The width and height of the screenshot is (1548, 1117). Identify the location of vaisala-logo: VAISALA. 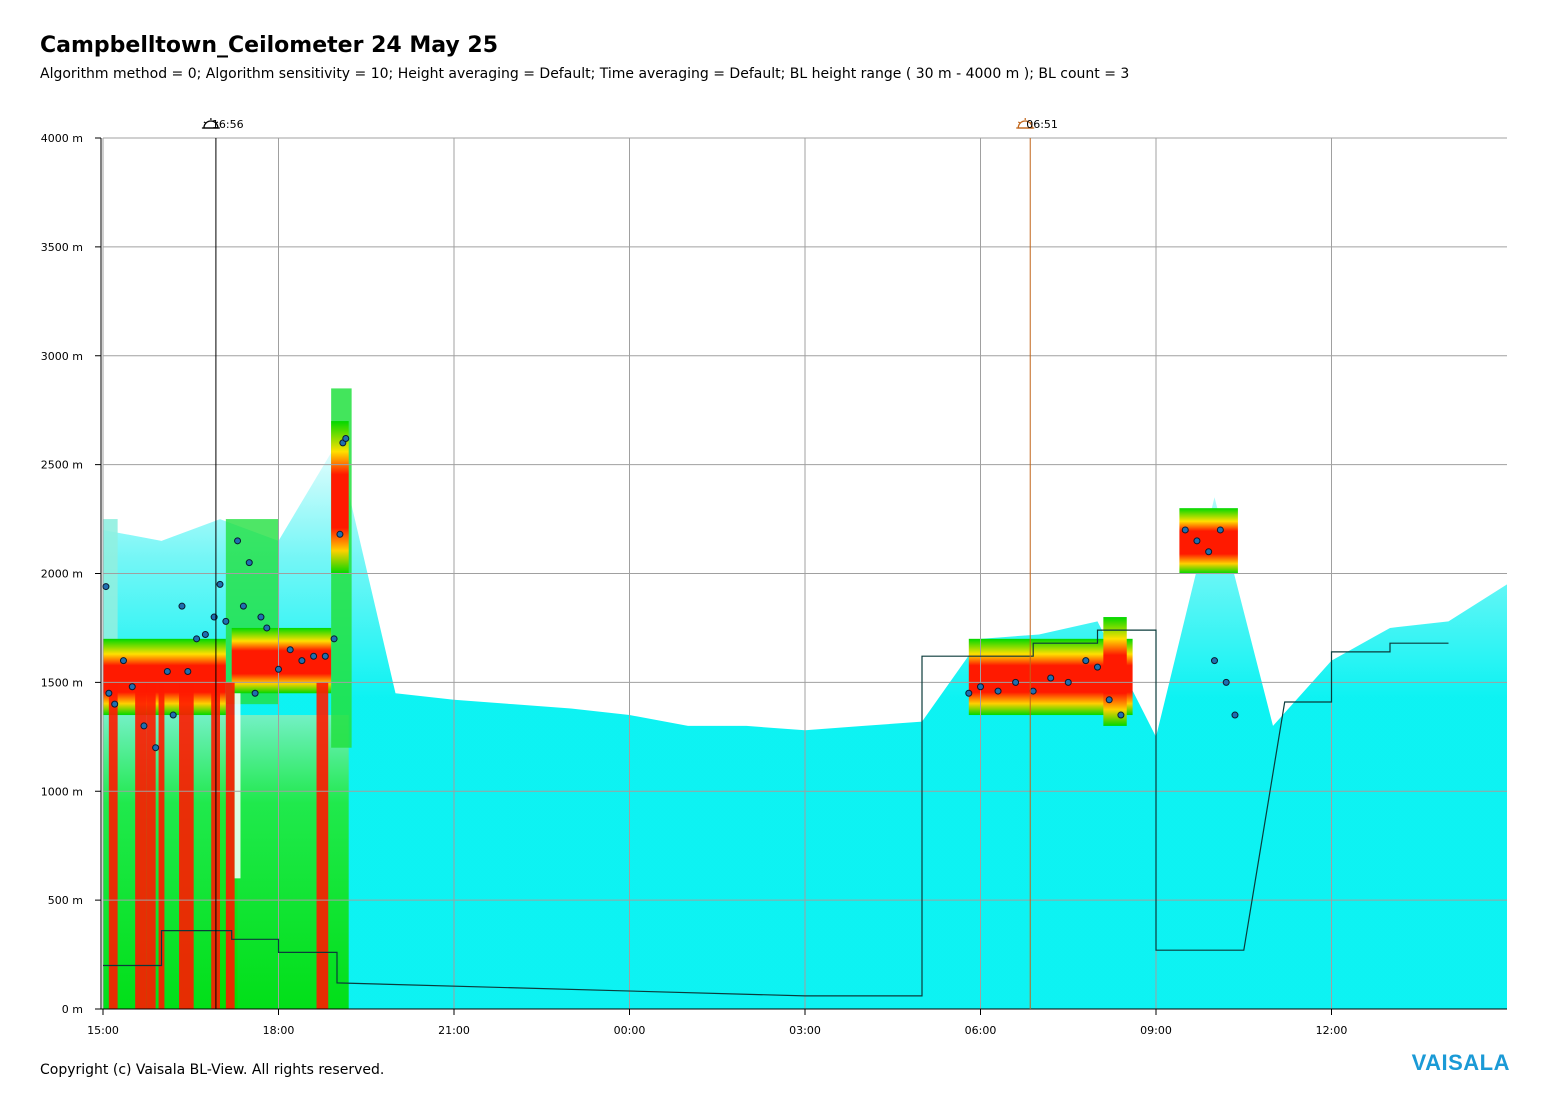
(1460, 1062).